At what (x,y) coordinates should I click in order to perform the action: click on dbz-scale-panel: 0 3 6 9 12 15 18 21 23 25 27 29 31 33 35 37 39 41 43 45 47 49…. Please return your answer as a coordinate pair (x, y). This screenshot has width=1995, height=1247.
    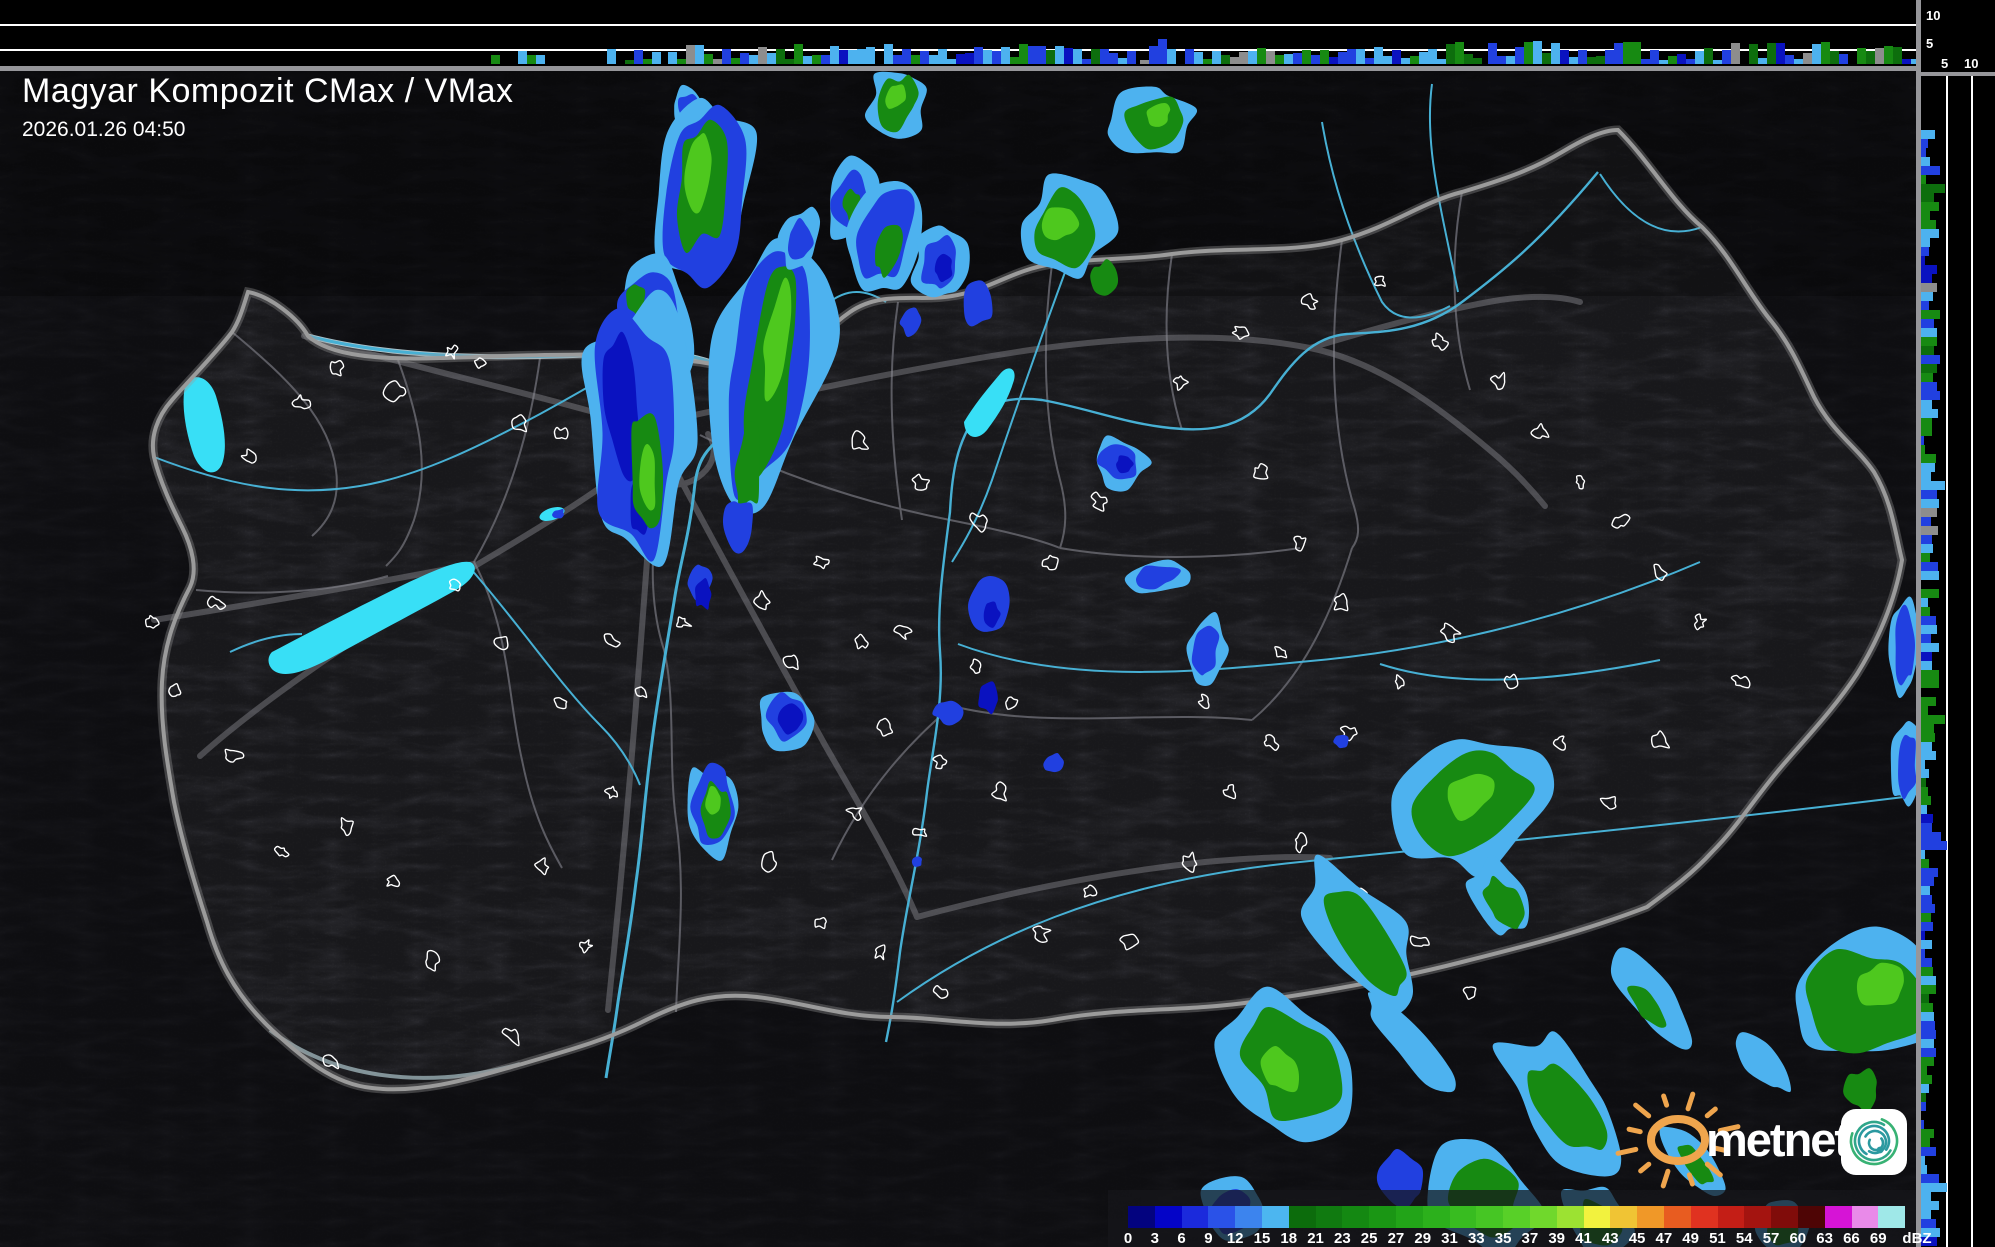
    Looking at the image, I should click on (1520, 1218).